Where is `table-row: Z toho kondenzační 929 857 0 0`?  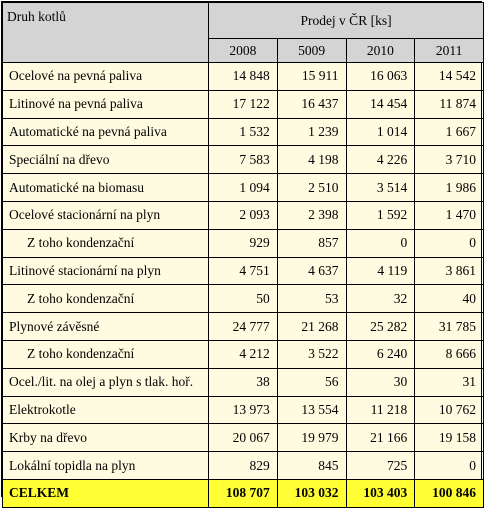
table-row: Z toho kondenzační 929 857 0 0 is located at coordinates (243, 243).